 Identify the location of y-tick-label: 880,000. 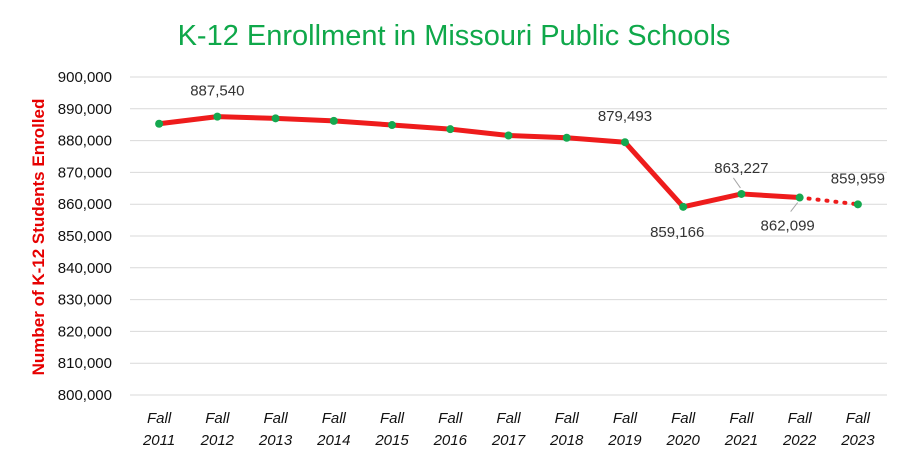
(85, 141).